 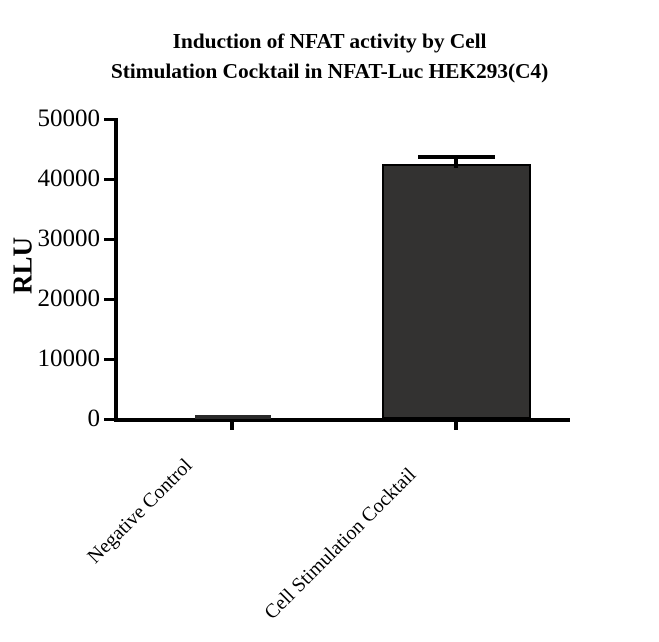 I want to click on x-axis-label-negative-control: Negative Control, so click(x=140, y=511).